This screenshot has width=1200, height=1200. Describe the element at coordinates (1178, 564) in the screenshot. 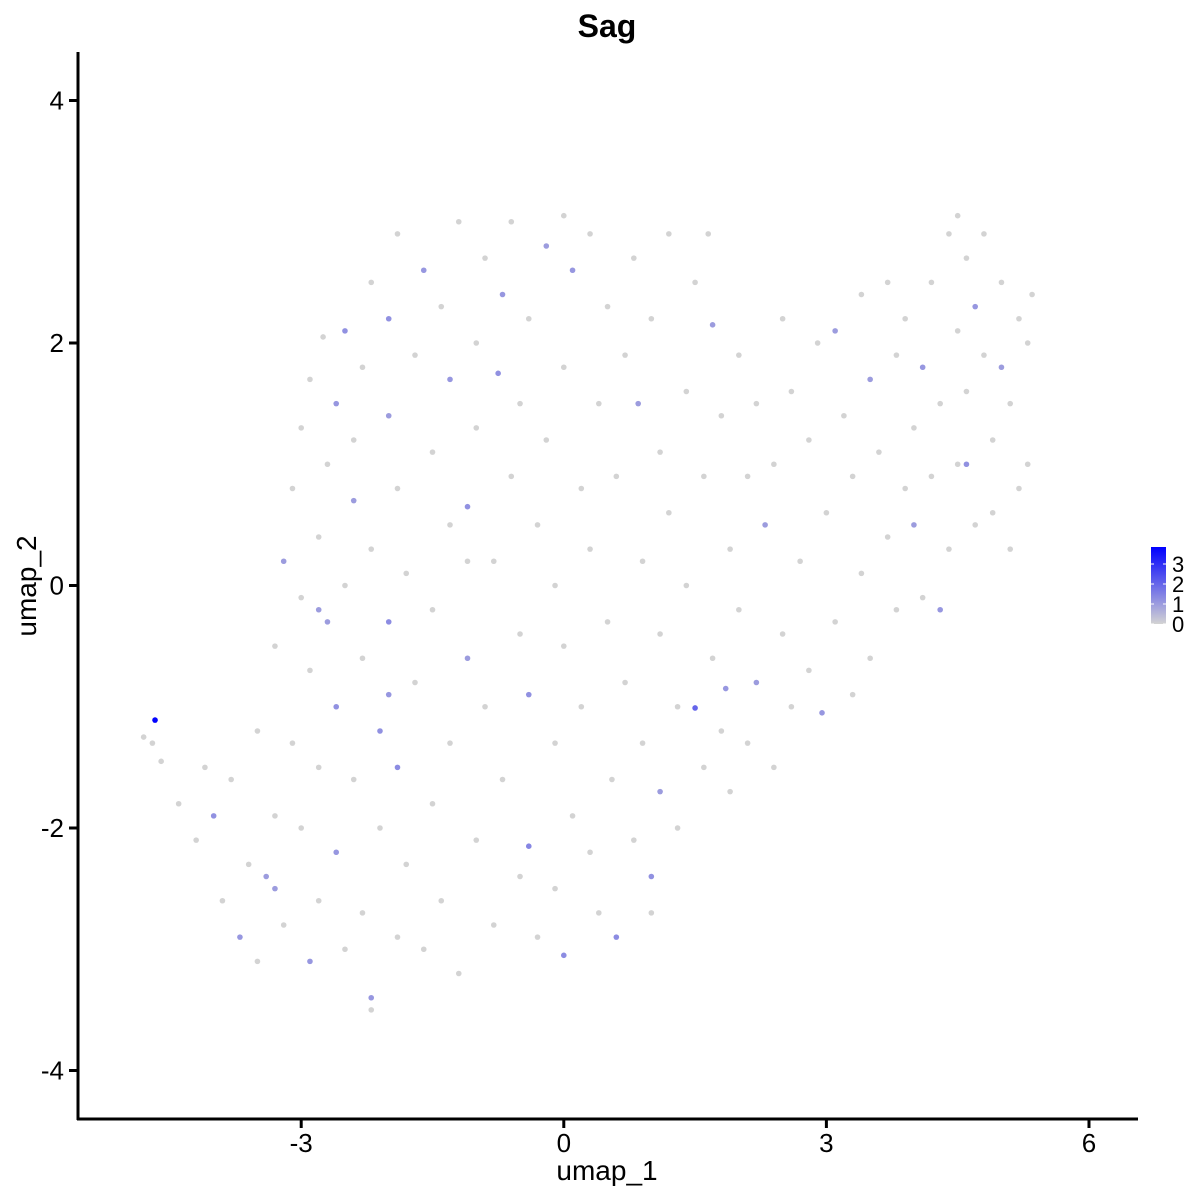

I see `legend-label: 3` at that location.